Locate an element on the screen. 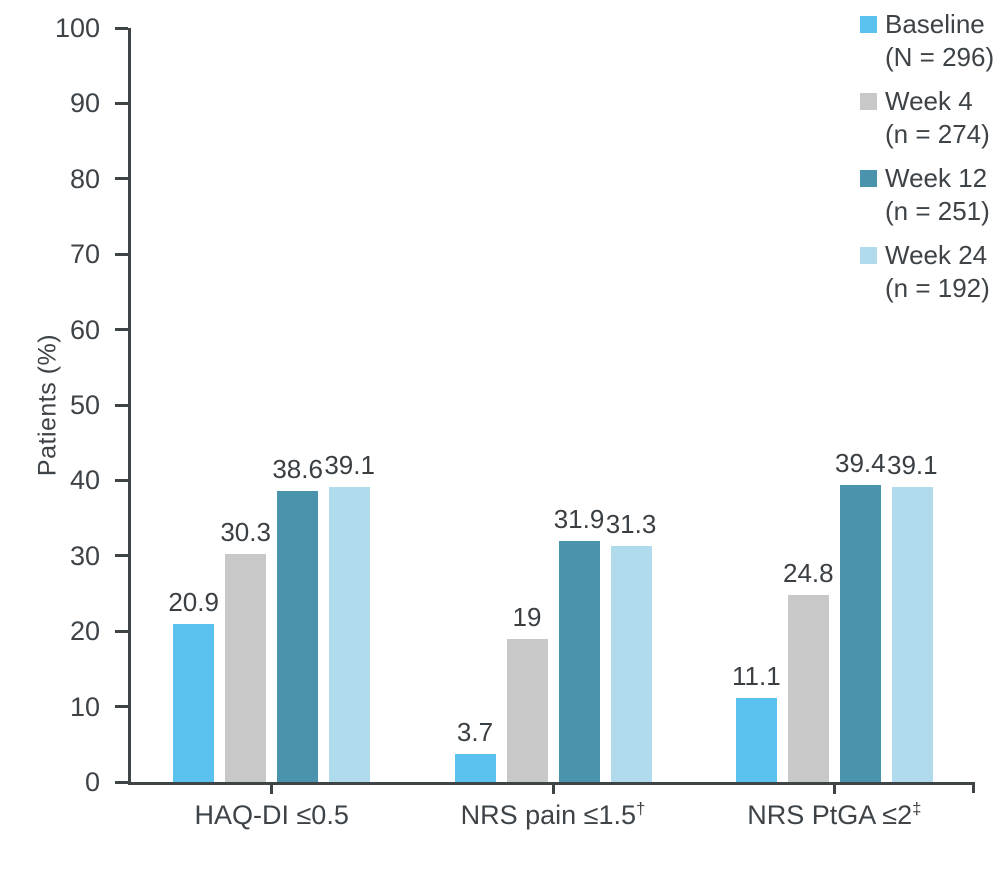 This screenshot has width=1000, height=895. footnote-marker: ‡ is located at coordinates (917, 808).